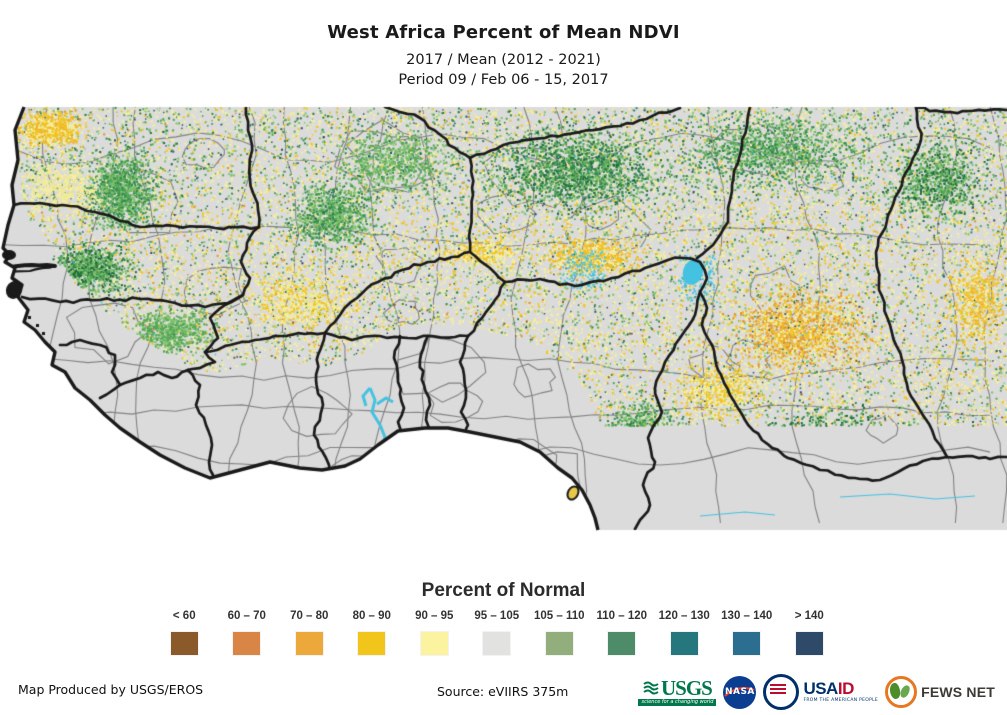 The width and height of the screenshot is (1007, 715). I want to click on page-title: West Africa Percent of Mean NDVI, so click(503, 32).